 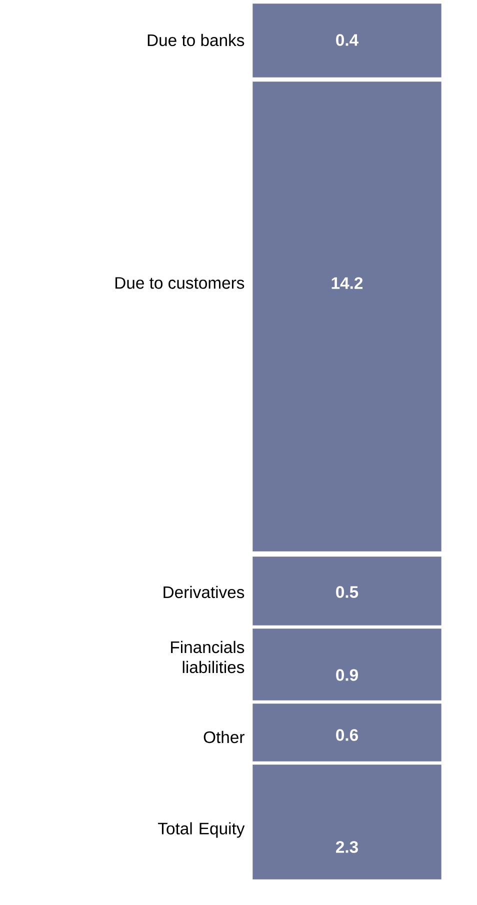 I want to click on category-label: Due to banks, so click(x=196, y=40).